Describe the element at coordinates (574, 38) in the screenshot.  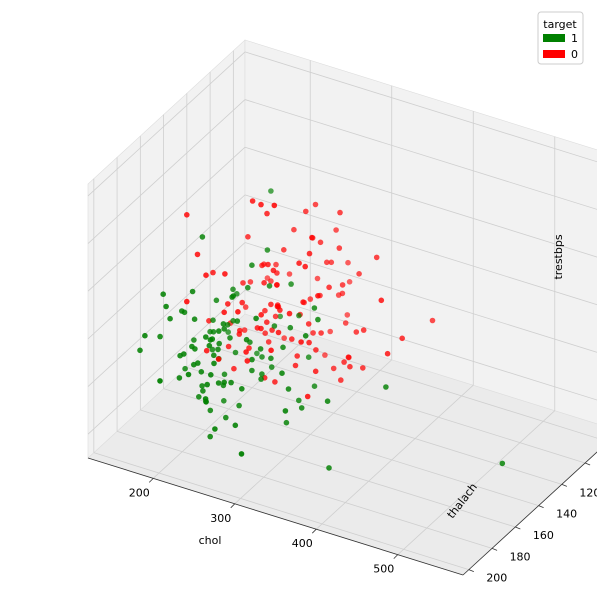
I see `legend-label-1: 1` at that location.